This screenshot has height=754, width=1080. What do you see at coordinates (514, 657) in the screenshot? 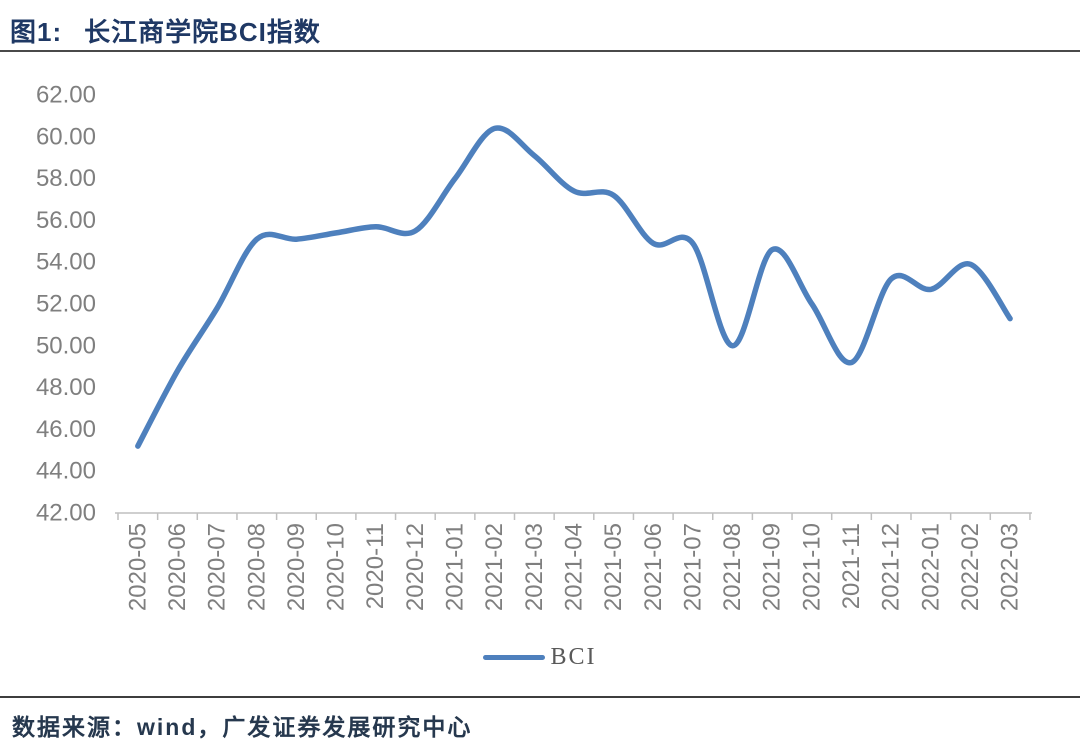
I see `legend-line-swatch` at bounding box center [514, 657].